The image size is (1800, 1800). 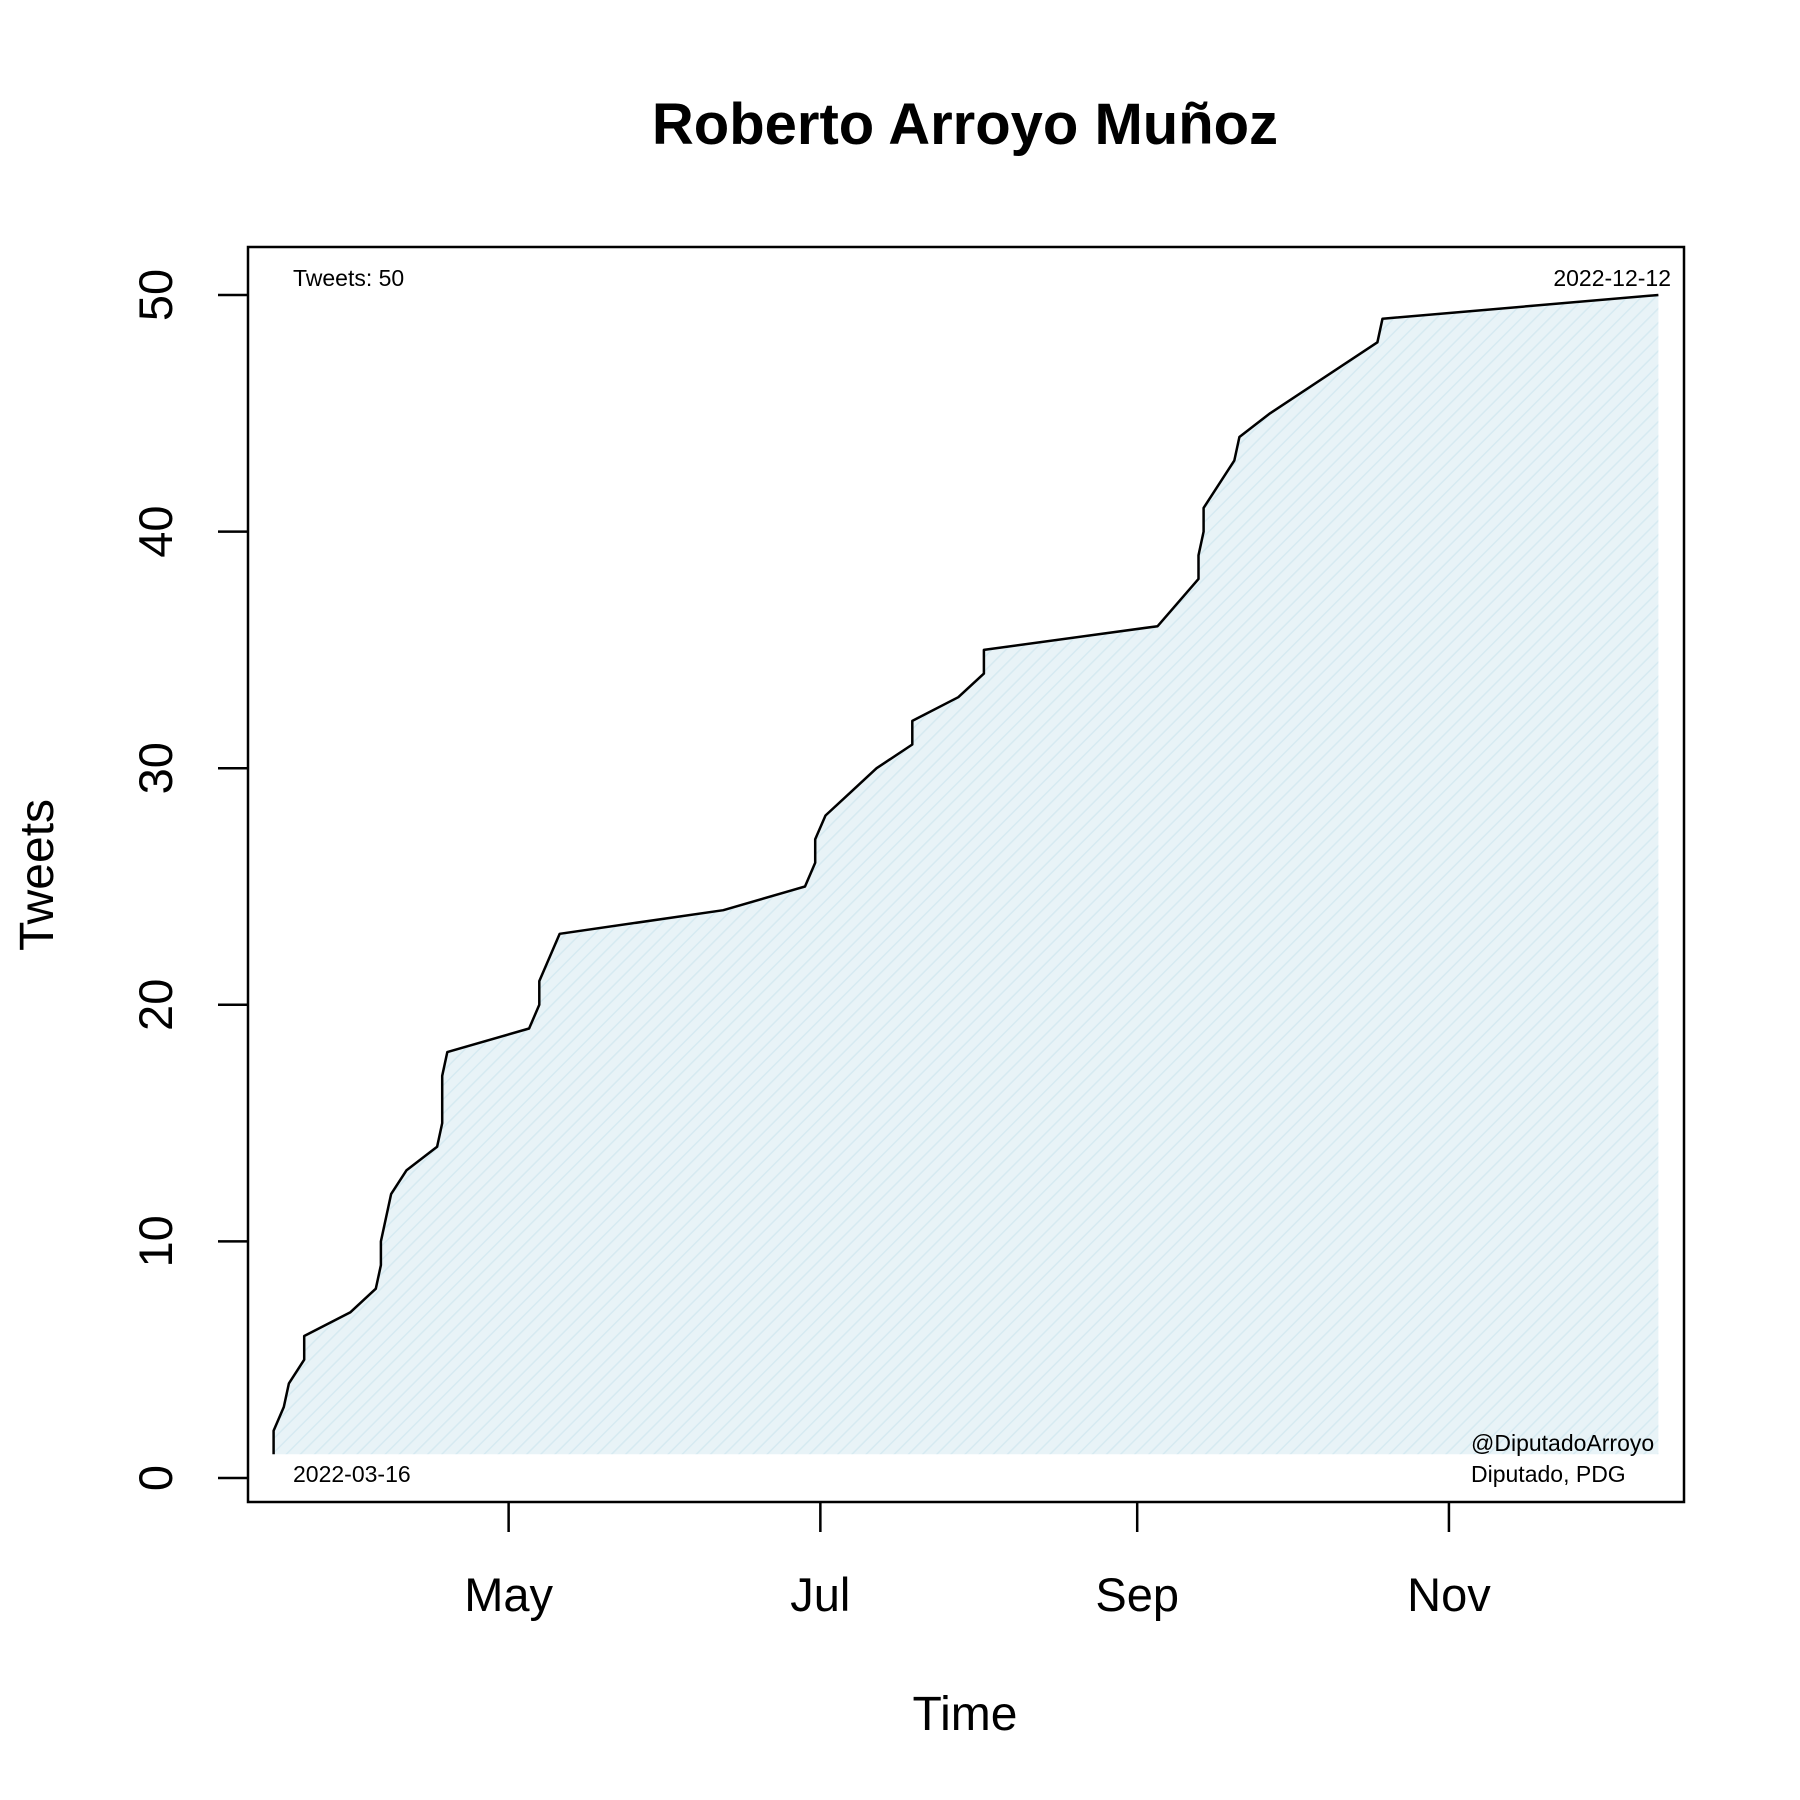 What do you see at coordinates (508, 1594) in the screenshot?
I see `x-tick-label: May` at bounding box center [508, 1594].